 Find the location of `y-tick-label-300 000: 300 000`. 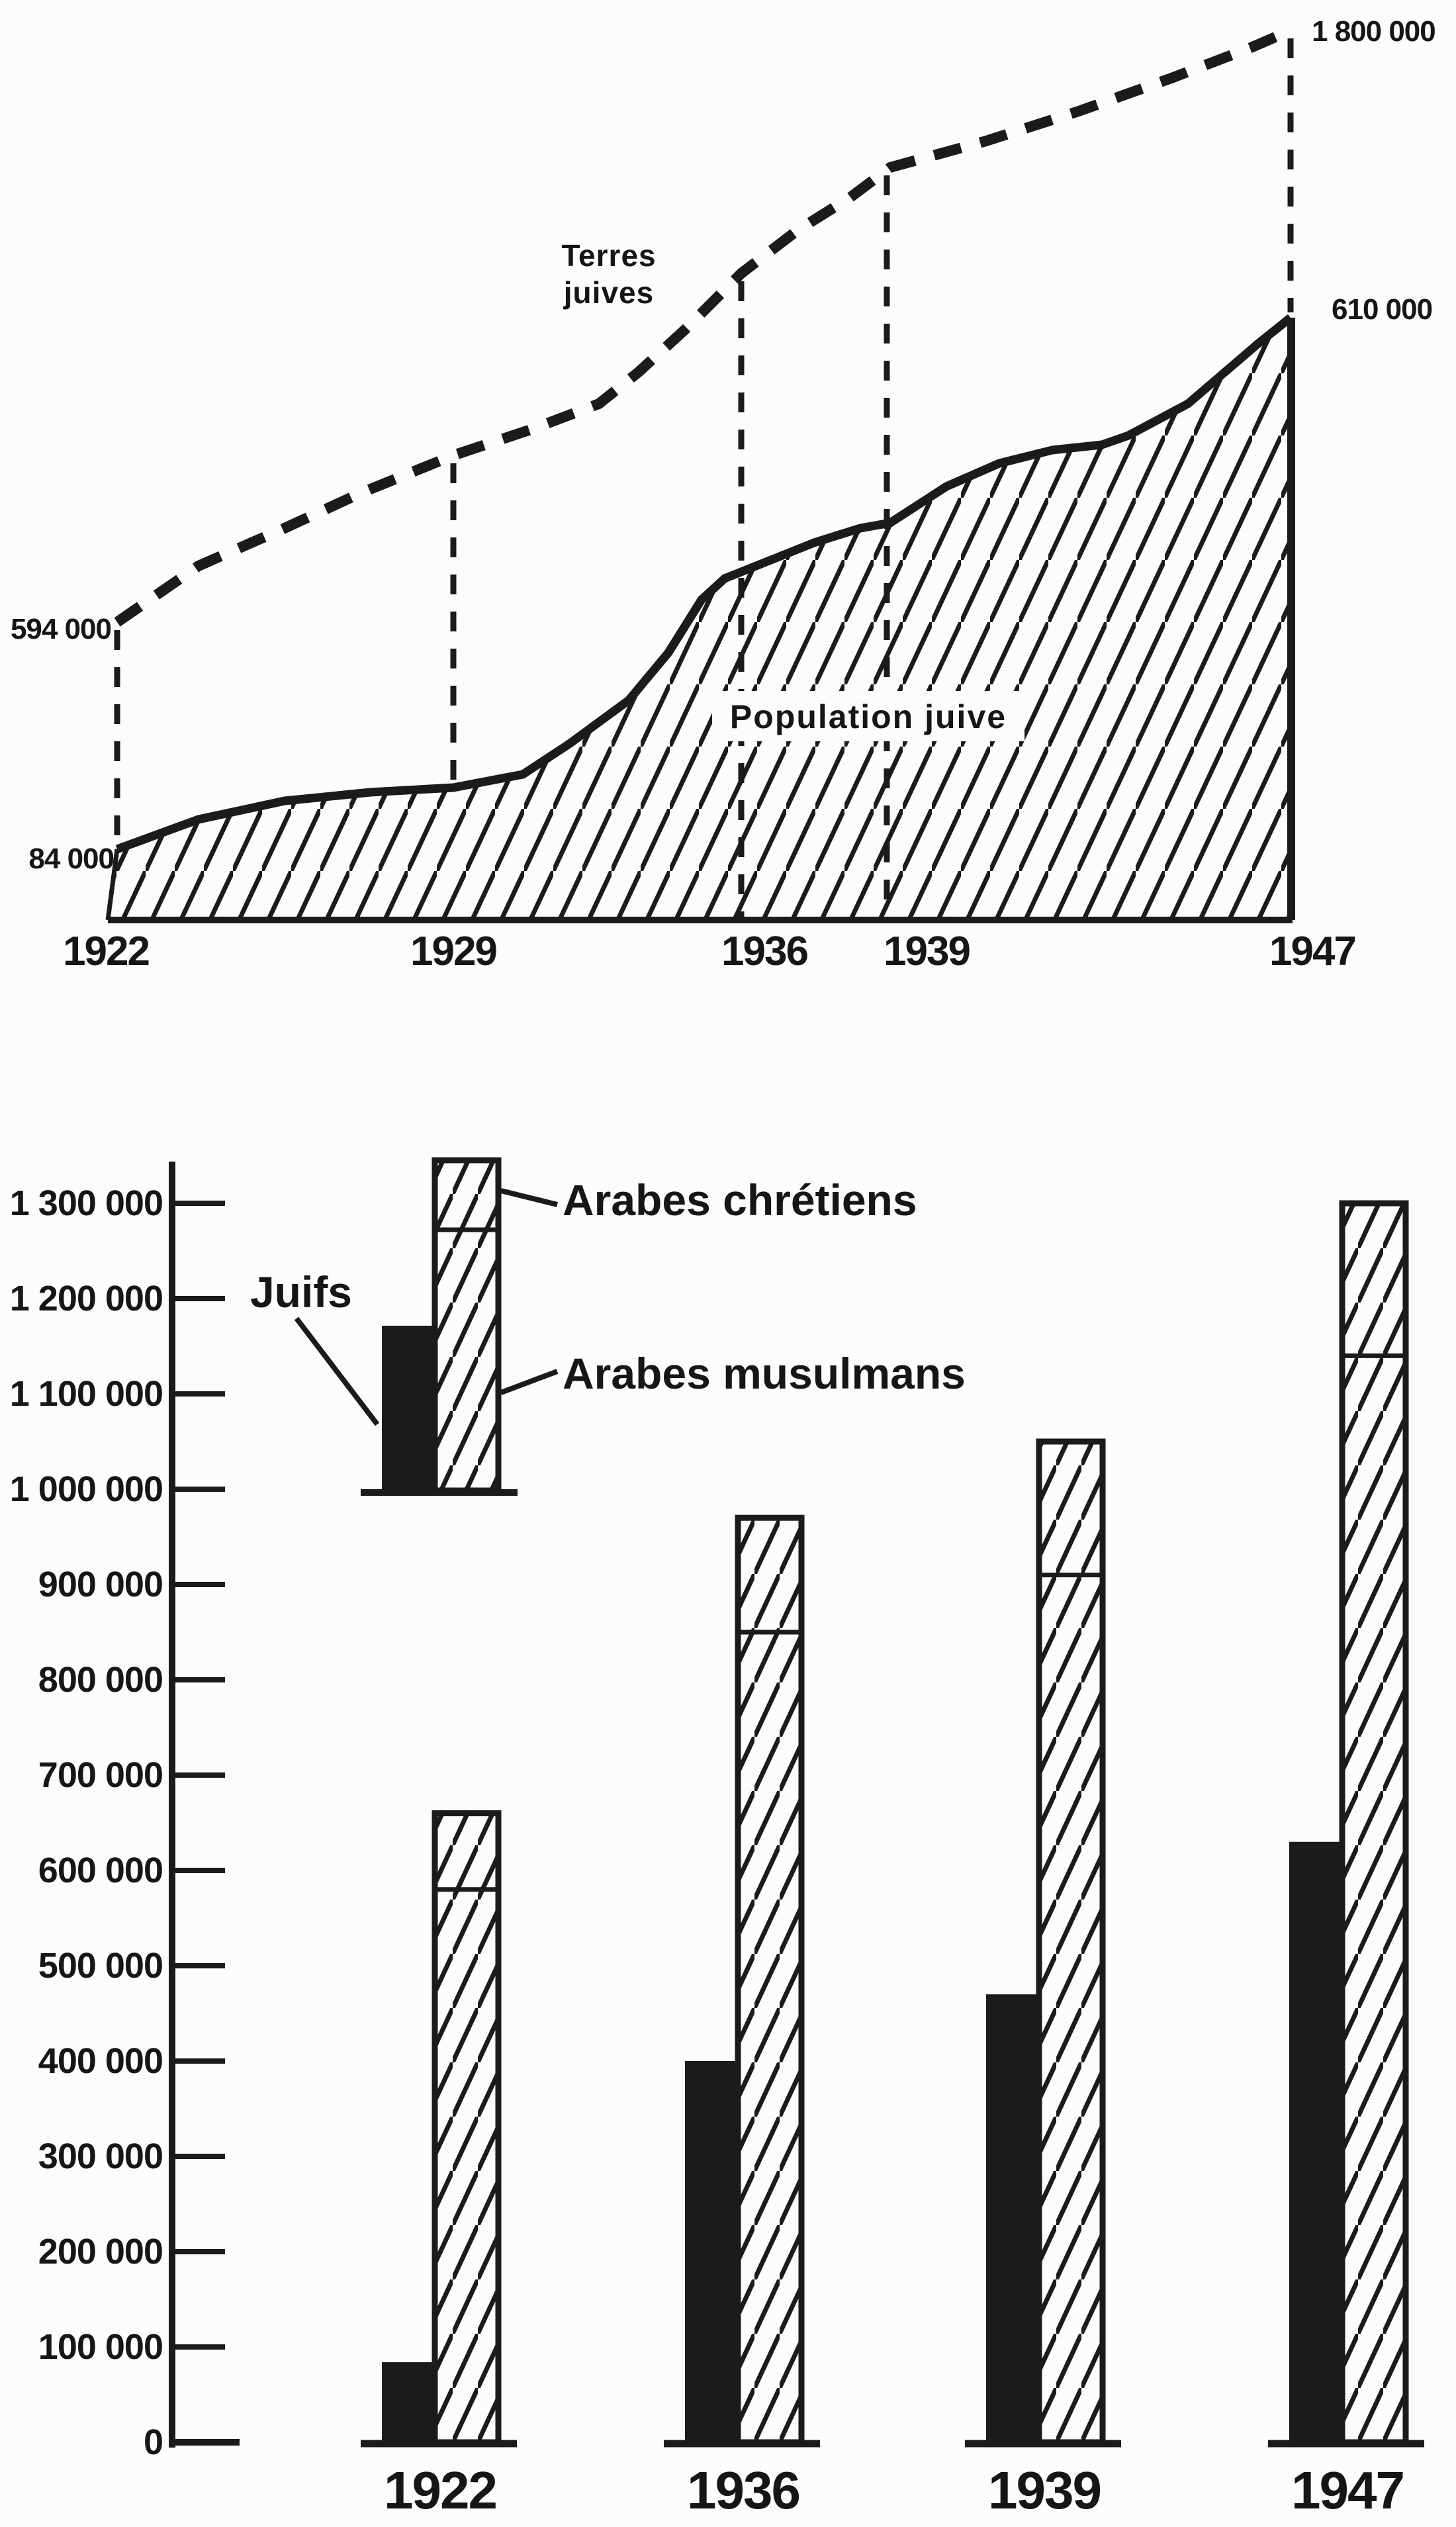

y-tick-label-300 000: 300 000 is located at coordinates (100, 2156).